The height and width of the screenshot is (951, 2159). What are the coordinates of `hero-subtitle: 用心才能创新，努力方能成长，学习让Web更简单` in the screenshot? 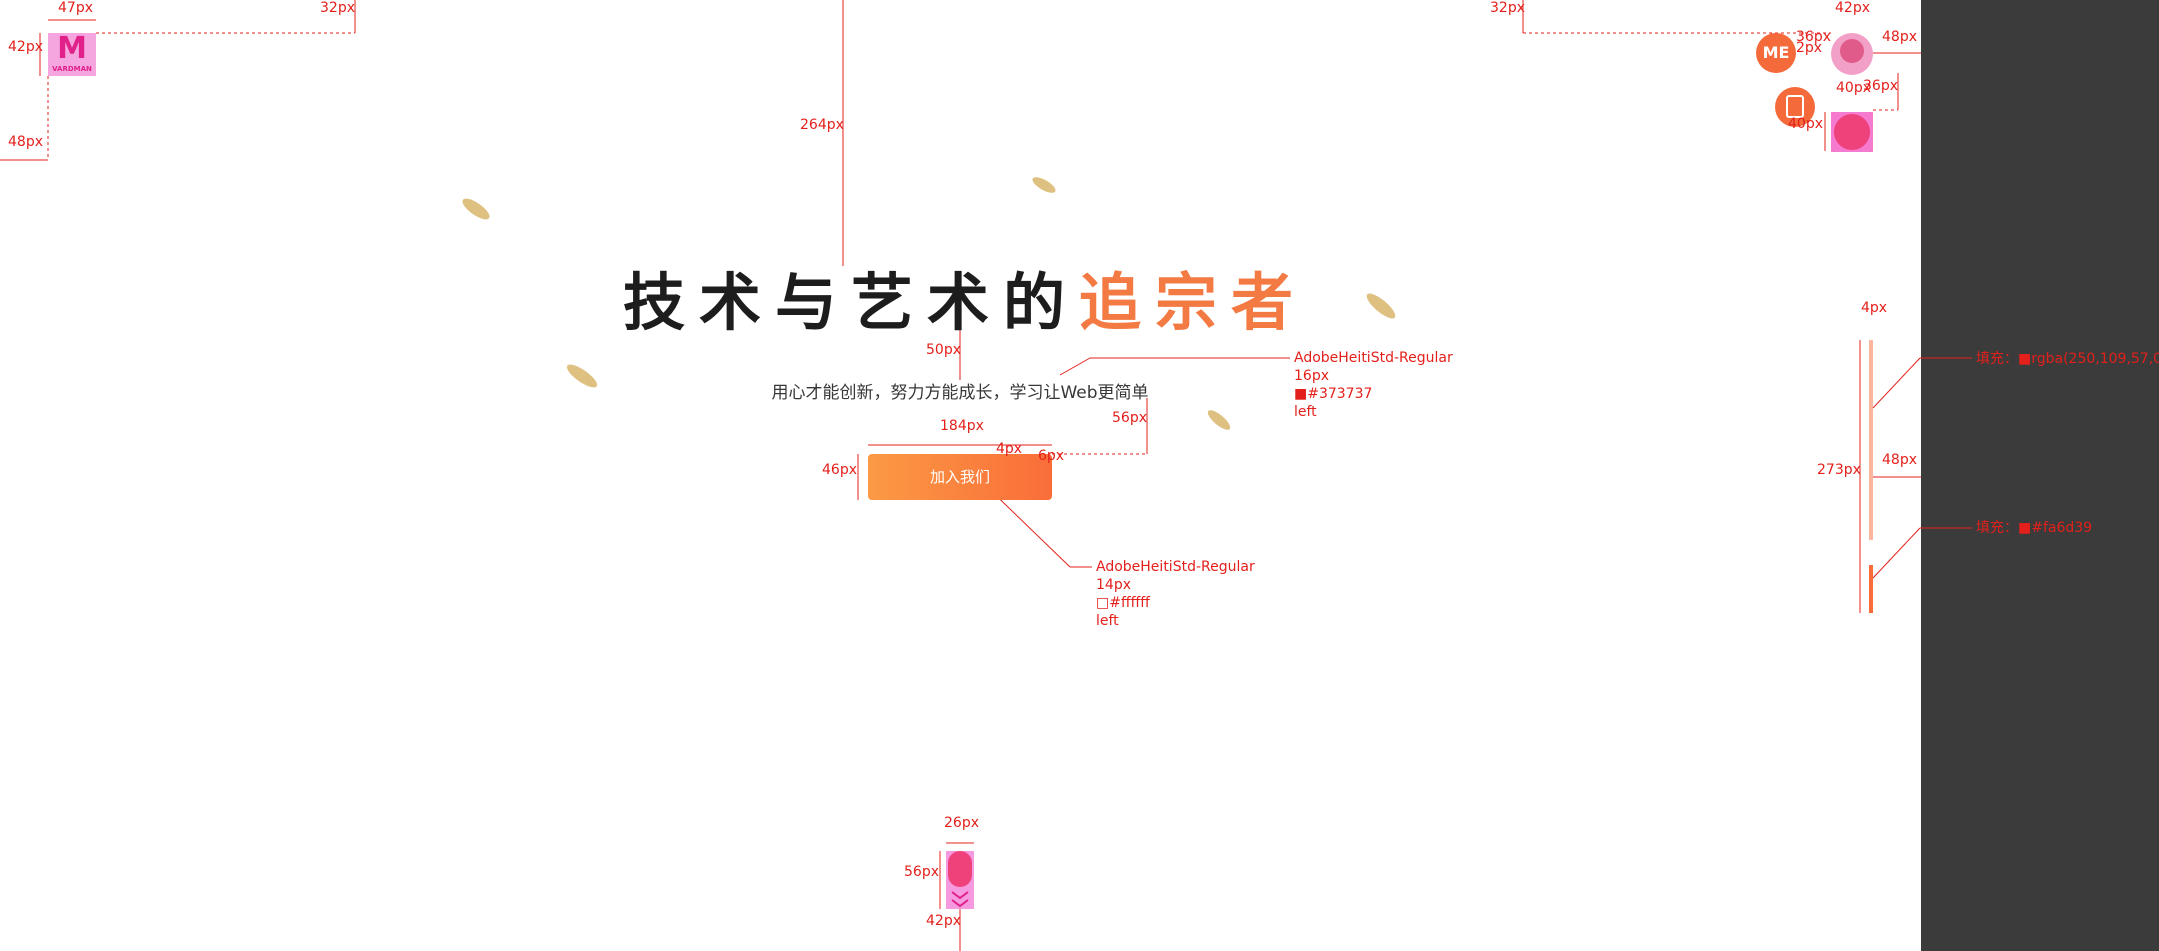 It's located at (960, 393).